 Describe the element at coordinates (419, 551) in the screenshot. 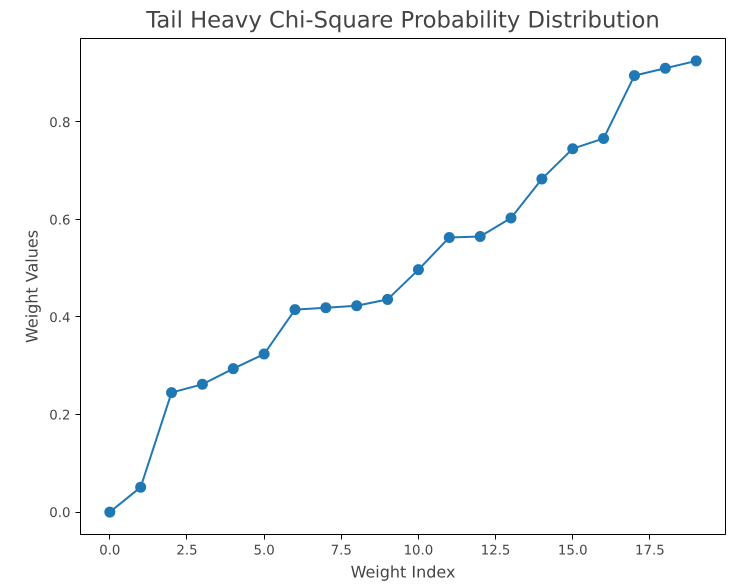

I see `x-tick-label: 10.0` at that location.